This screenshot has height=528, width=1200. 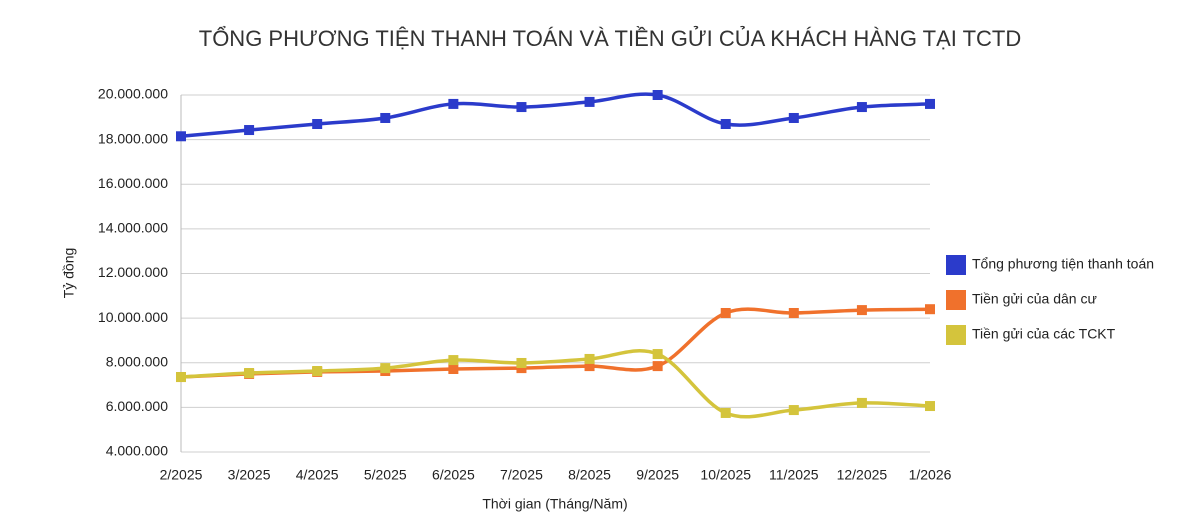 What do you see at coordinates (133, 183) in the screenshot?
I see `y-tick-label: 16.000.000` at bounding box center [133, 183].